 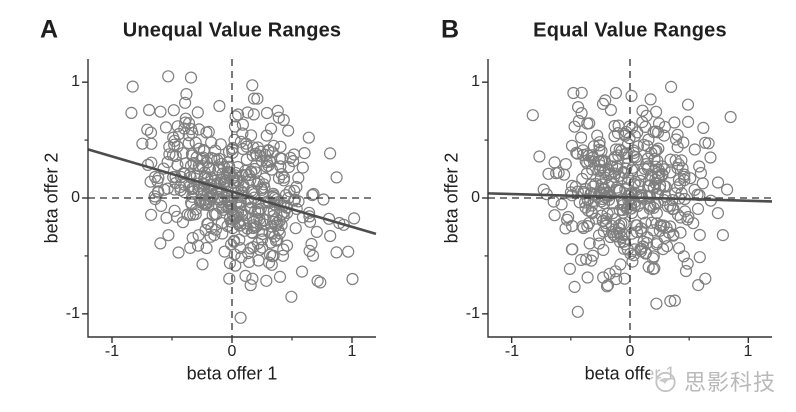 I want to click on panel-b-ytick-1: 1, so click(x=475, y=81).